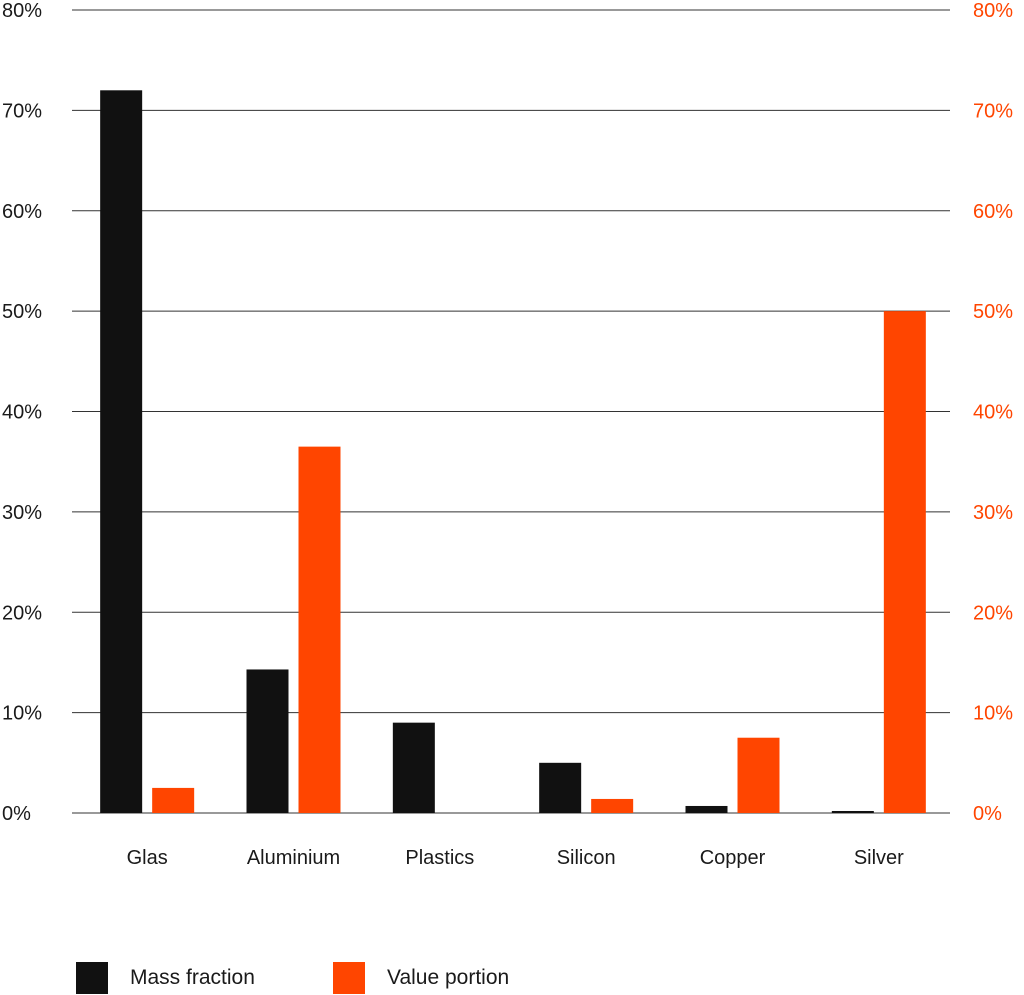 Image resolution: width=1024 pixels, height=995 pixels. I want to click on y-tick-label-right: 20%, so click(993, 613).